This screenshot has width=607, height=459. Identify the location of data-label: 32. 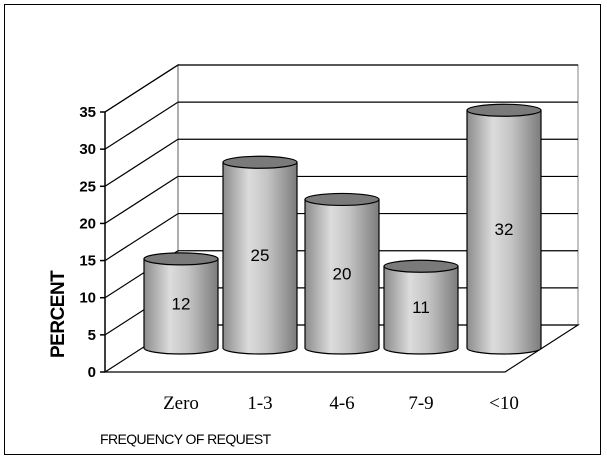
(504, 229).